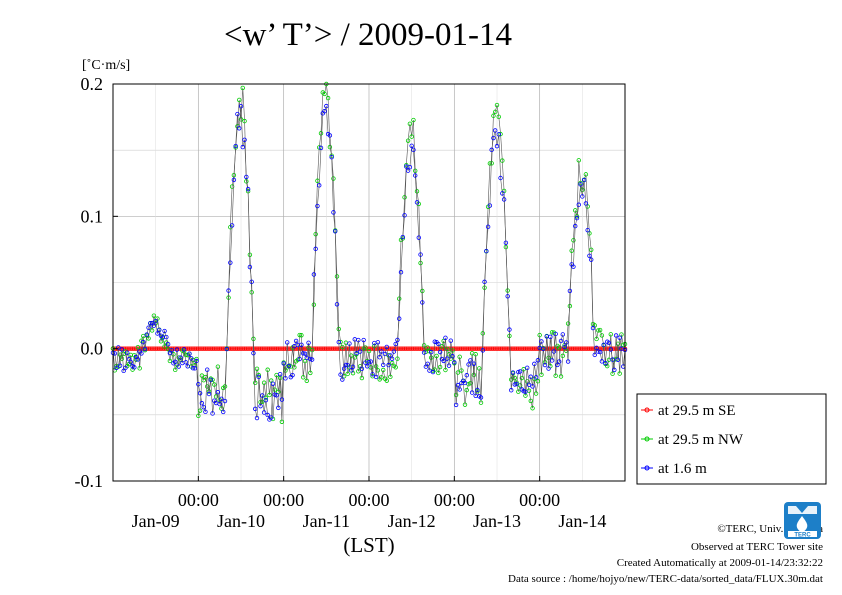 This screenshot has width=842, height=595. I want to click on legend-label: at 29.5 m SE, so click(697, 411).